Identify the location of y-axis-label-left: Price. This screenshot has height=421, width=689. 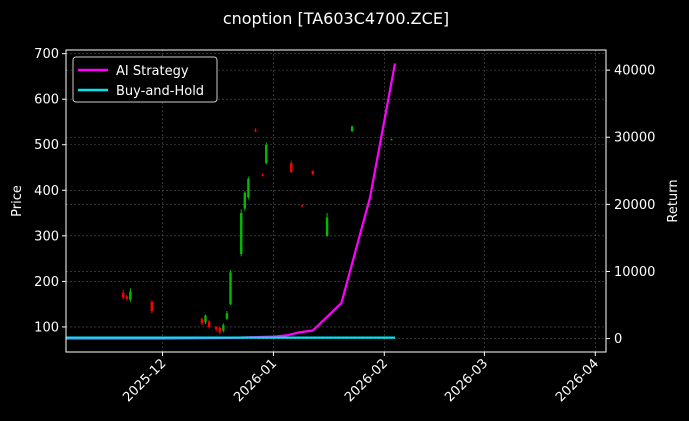
(17, 201).